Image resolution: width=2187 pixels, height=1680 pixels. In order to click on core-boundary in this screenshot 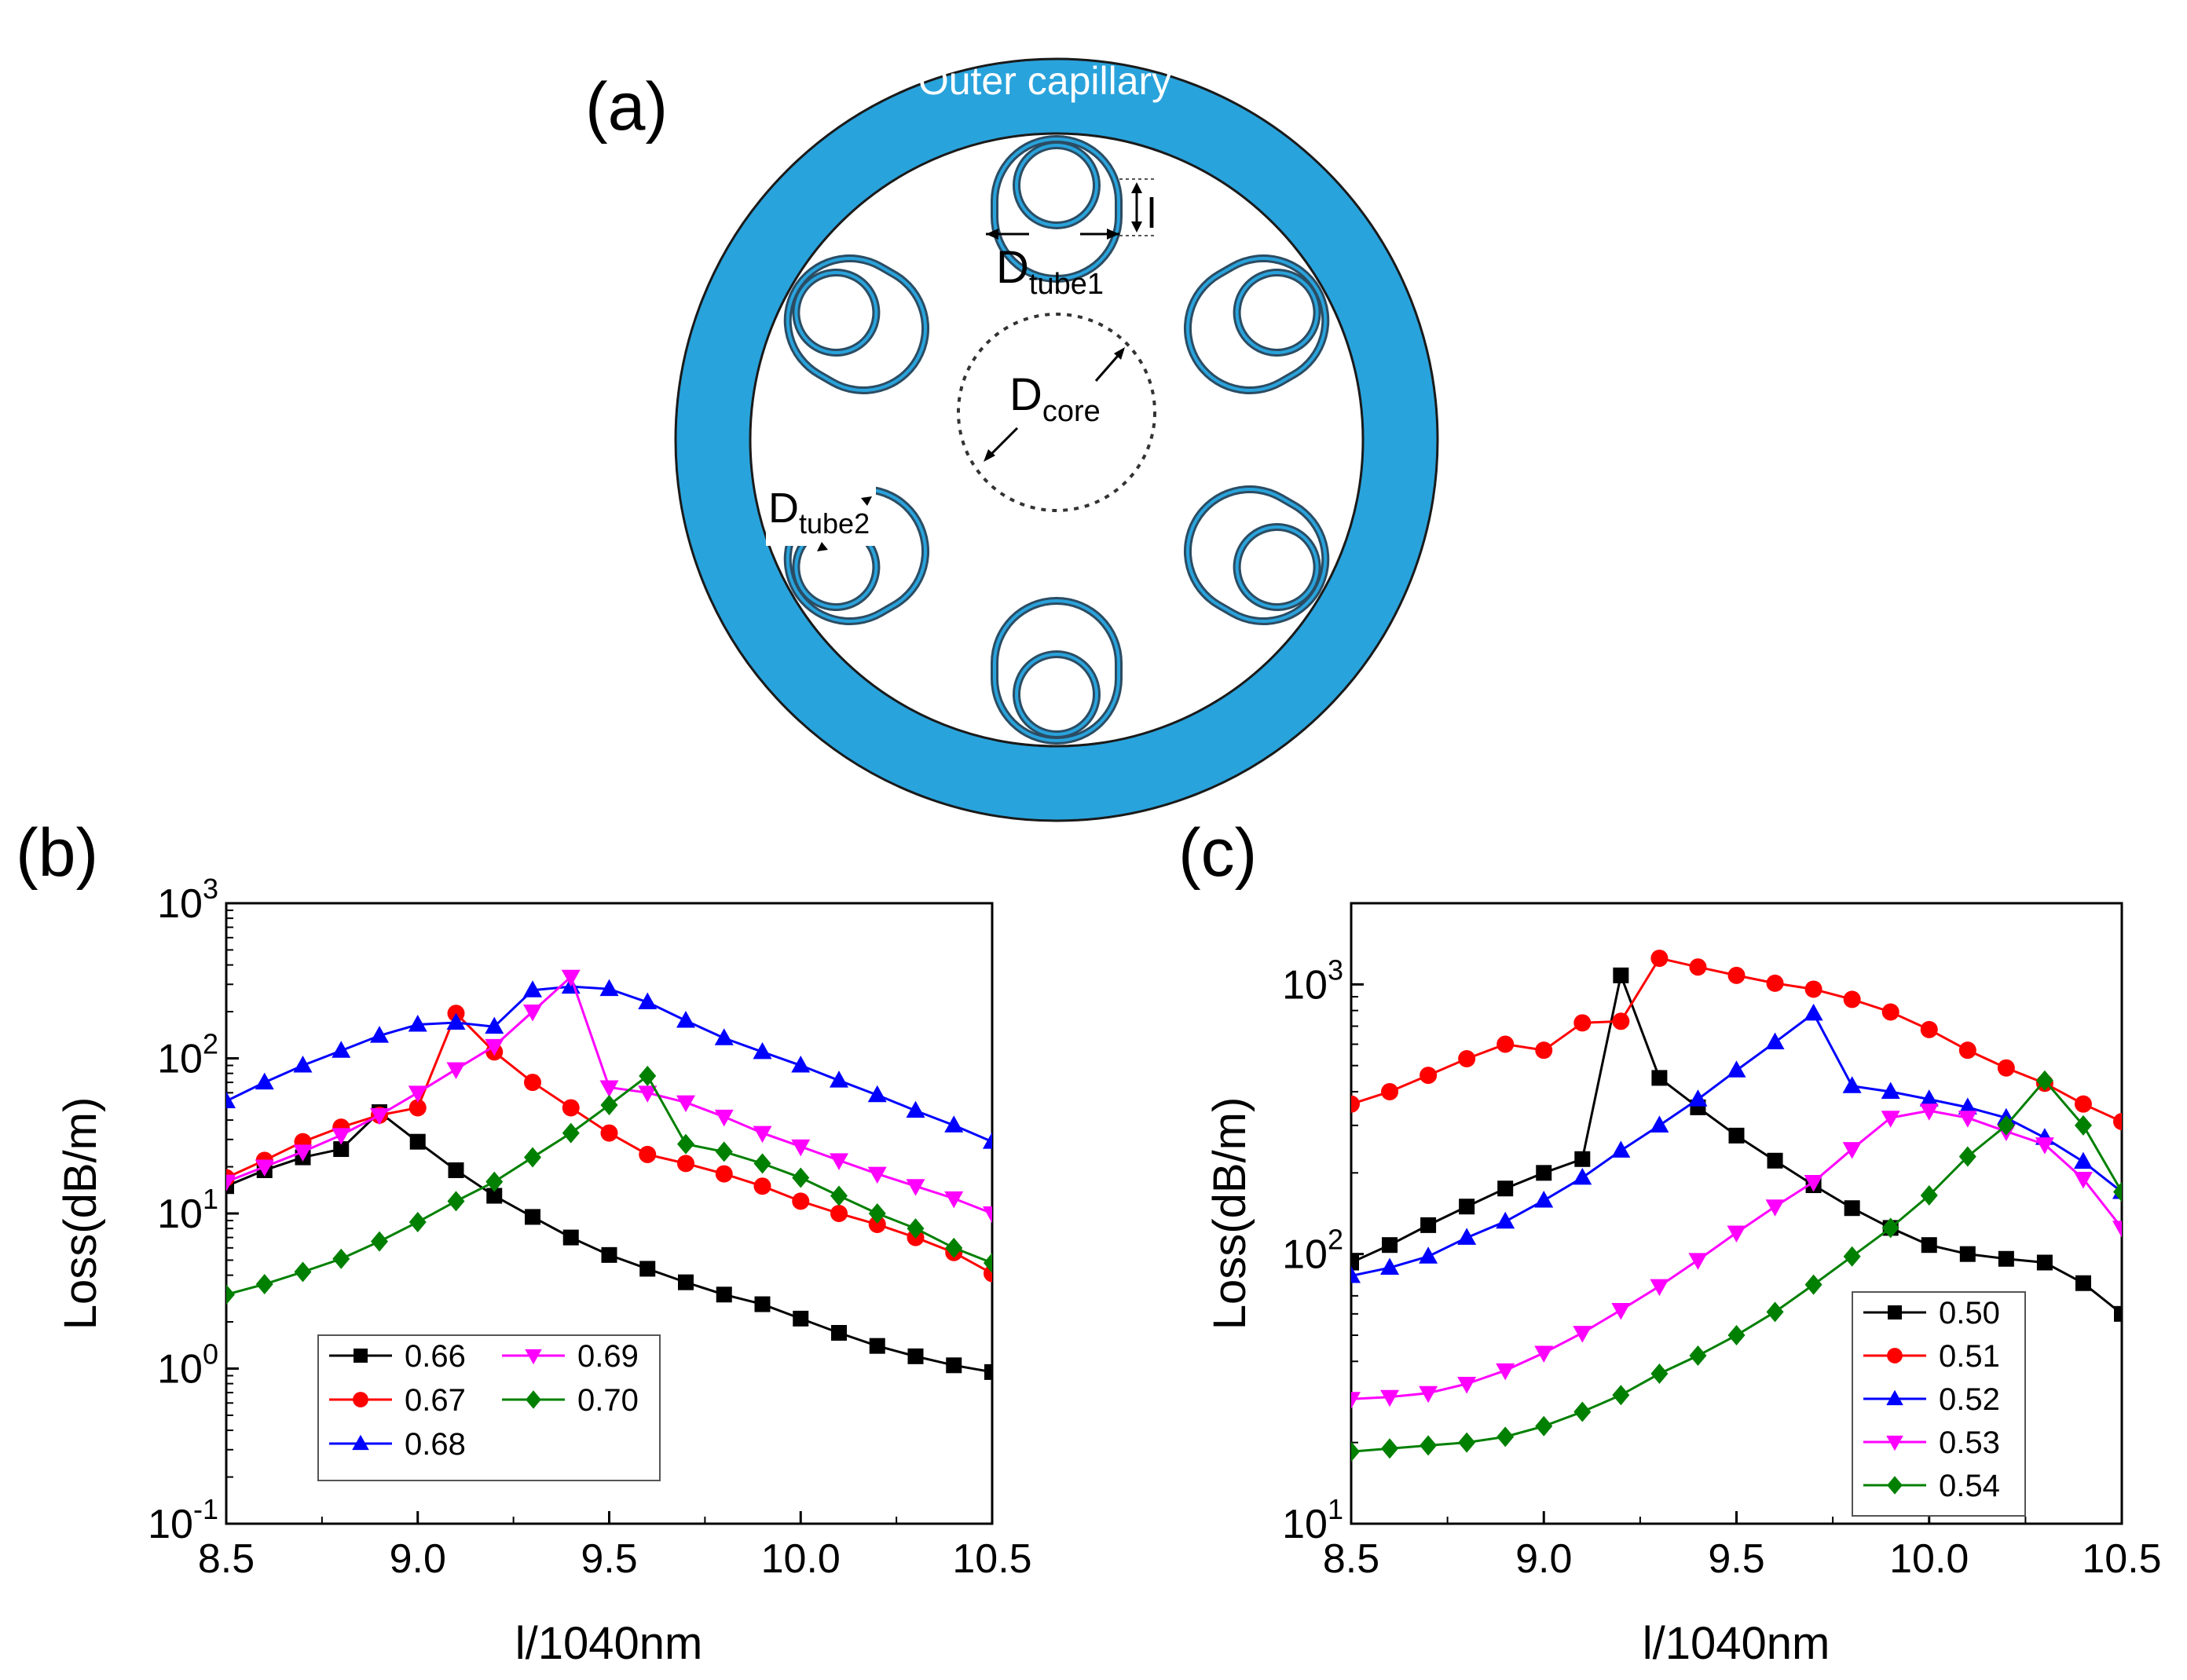, I will do `click(1056, 412)`.